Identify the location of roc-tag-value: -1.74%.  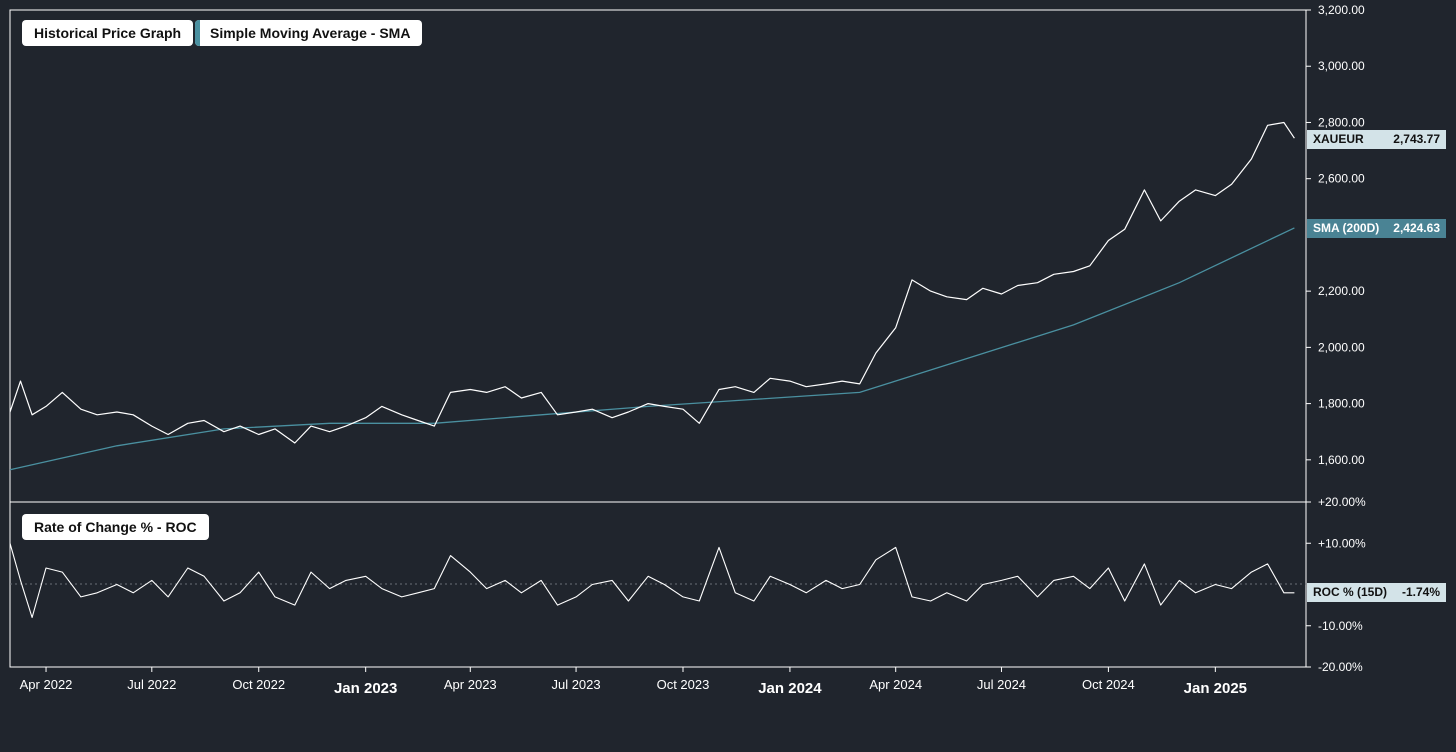
(1420, 592).